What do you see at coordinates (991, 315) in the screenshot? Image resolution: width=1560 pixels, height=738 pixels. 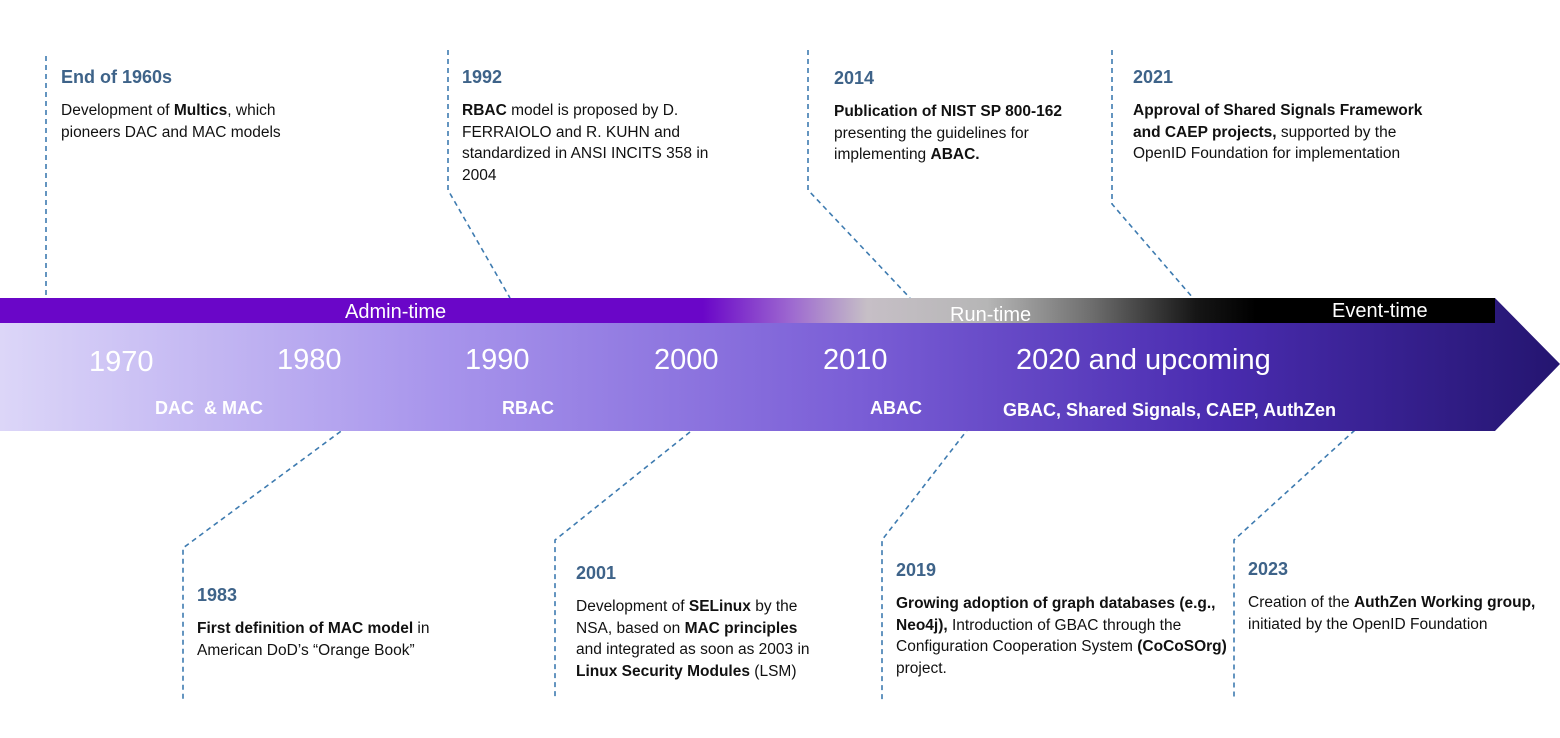 I see `band-label-run-time: Run-time` at bounding box center [991, 315].